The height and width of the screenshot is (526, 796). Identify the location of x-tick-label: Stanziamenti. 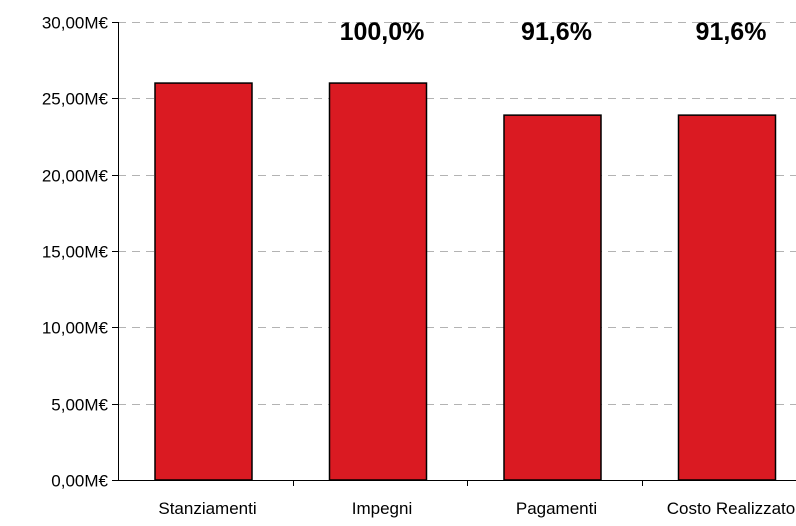
(207, 508).